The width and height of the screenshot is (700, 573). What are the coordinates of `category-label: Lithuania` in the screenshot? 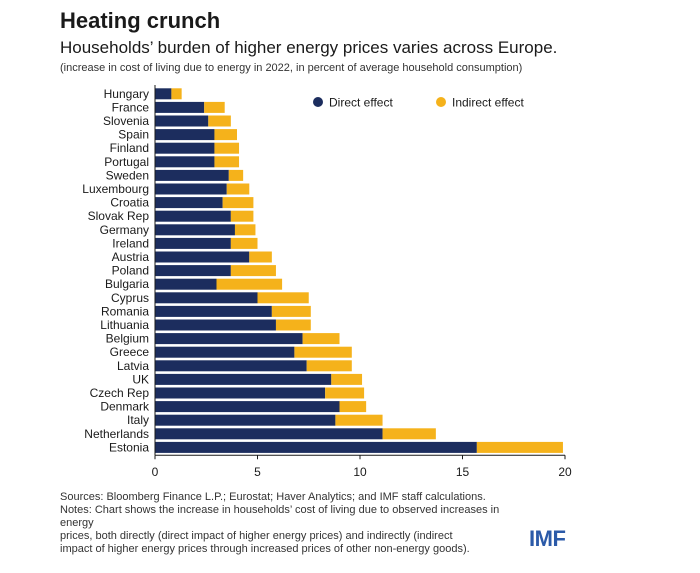 It's located at (124, 325).